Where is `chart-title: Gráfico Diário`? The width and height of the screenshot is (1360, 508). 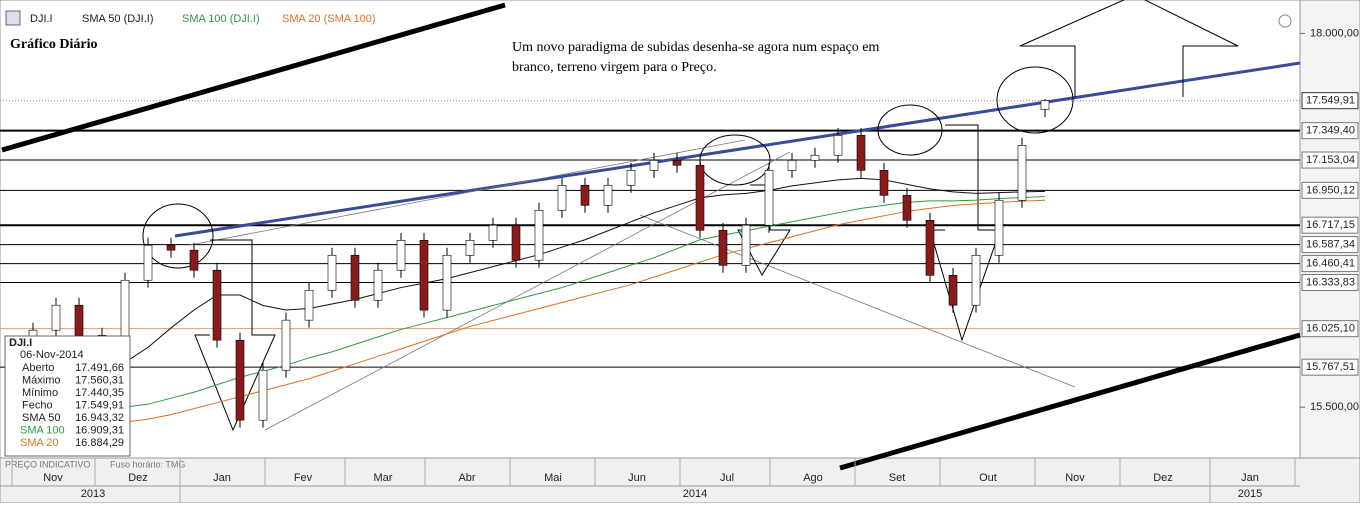
chart-title: Gráfico Diário is located at coordinates (53, 44).